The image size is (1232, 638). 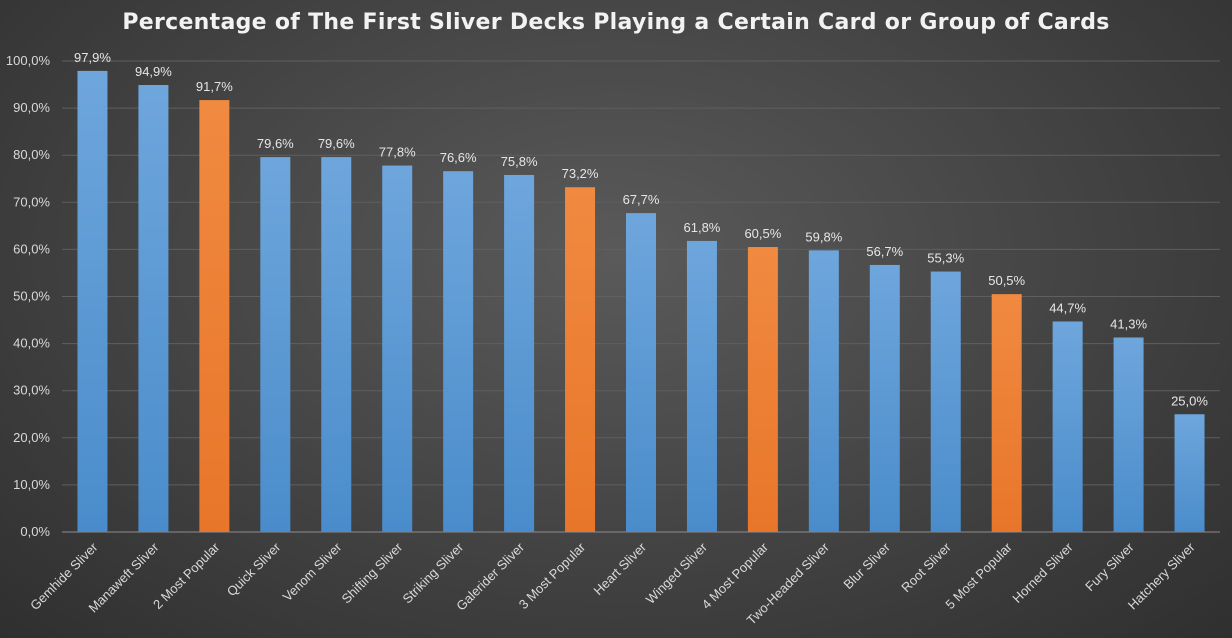 What do you see at coordinates (519, 161) in the screenshot?
I see `data-label: 75,8%` at bounding box center [519, 161].